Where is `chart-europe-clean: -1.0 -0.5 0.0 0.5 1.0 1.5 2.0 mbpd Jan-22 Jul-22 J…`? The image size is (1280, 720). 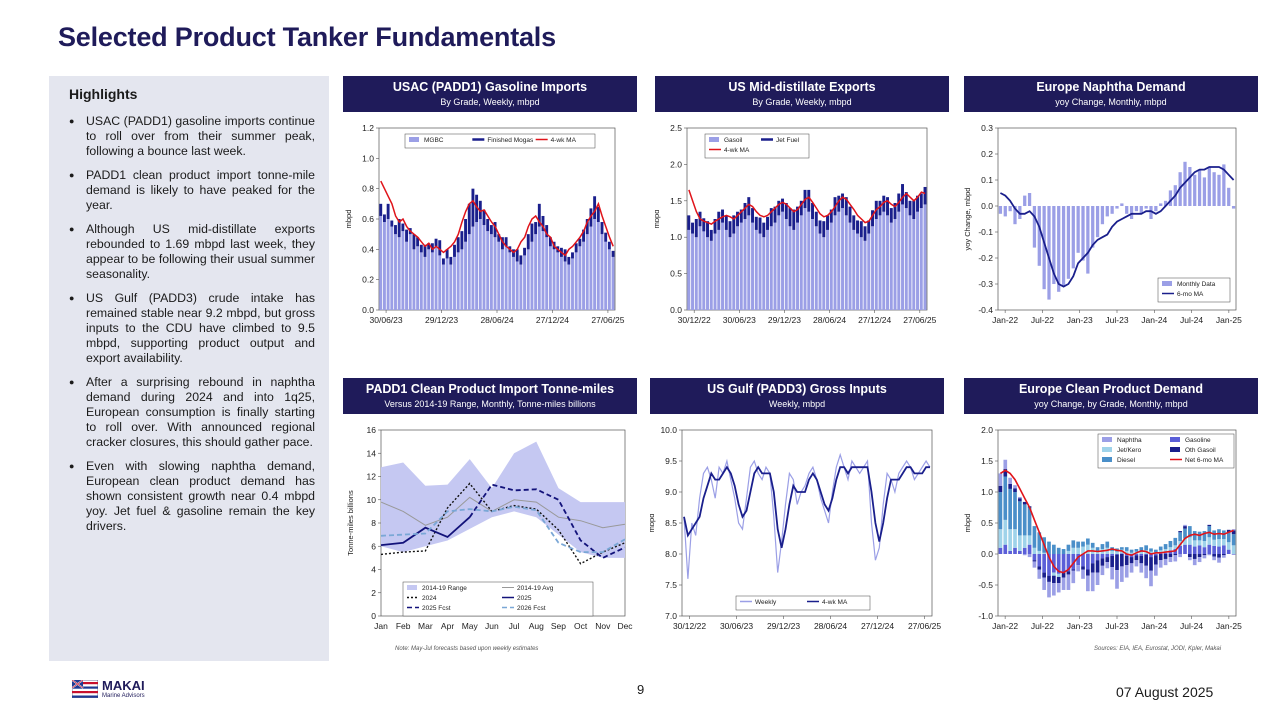
chart-europe-clean: -1.0 -0.5 0.0 0.5 1.0 1.5 2.0 mbpd Jan-22 Jul-22 J… is located at coordinates (1103, 528).